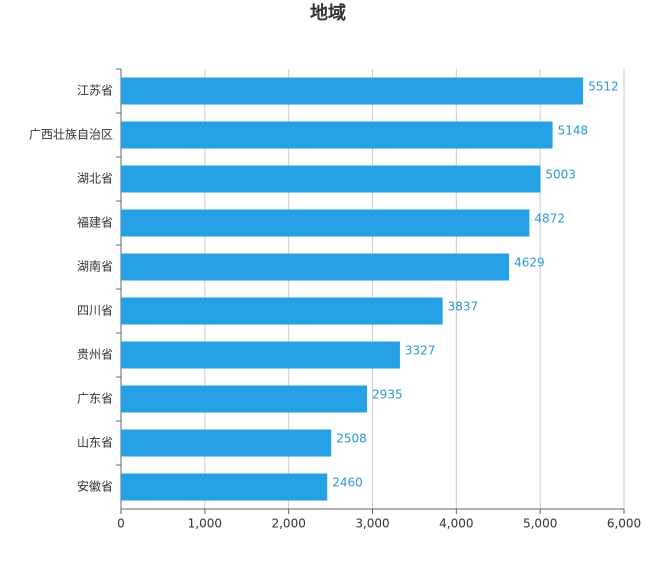 Image resolution: width=657 pixels, height=579 pixels. What do you see at coordinates (288, 524) in the screenshot?
I see `x-tick-label: 2,000` at bounding box center [288, 524].